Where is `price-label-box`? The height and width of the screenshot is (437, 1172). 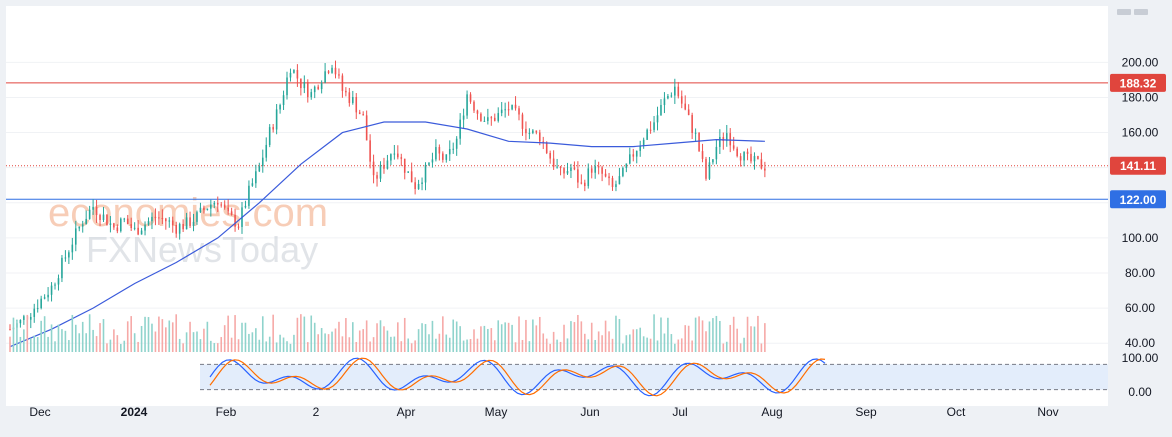
price-label-box is located at coordinates (1138, 82).